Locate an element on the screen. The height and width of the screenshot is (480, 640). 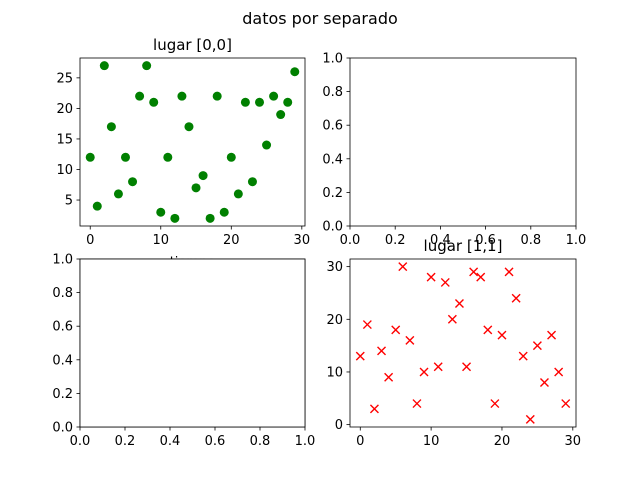
y-tick-label: 15 is located at coordinates (64, 139).